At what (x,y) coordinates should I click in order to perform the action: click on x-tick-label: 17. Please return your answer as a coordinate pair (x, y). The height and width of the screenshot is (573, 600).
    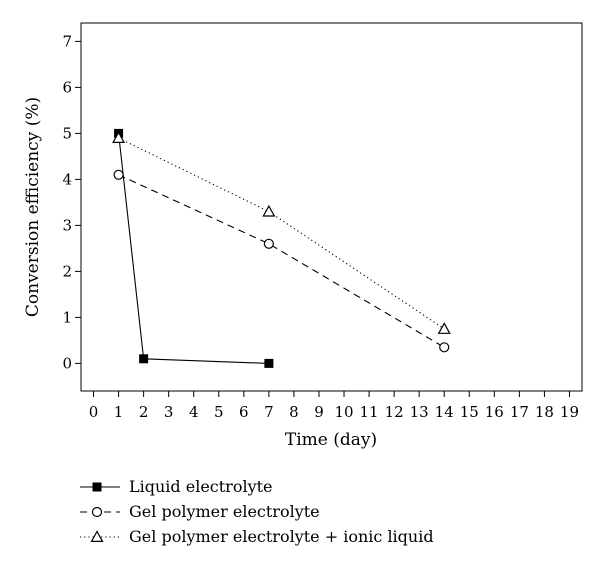
    Looking at the image, I should click on (519, 412).